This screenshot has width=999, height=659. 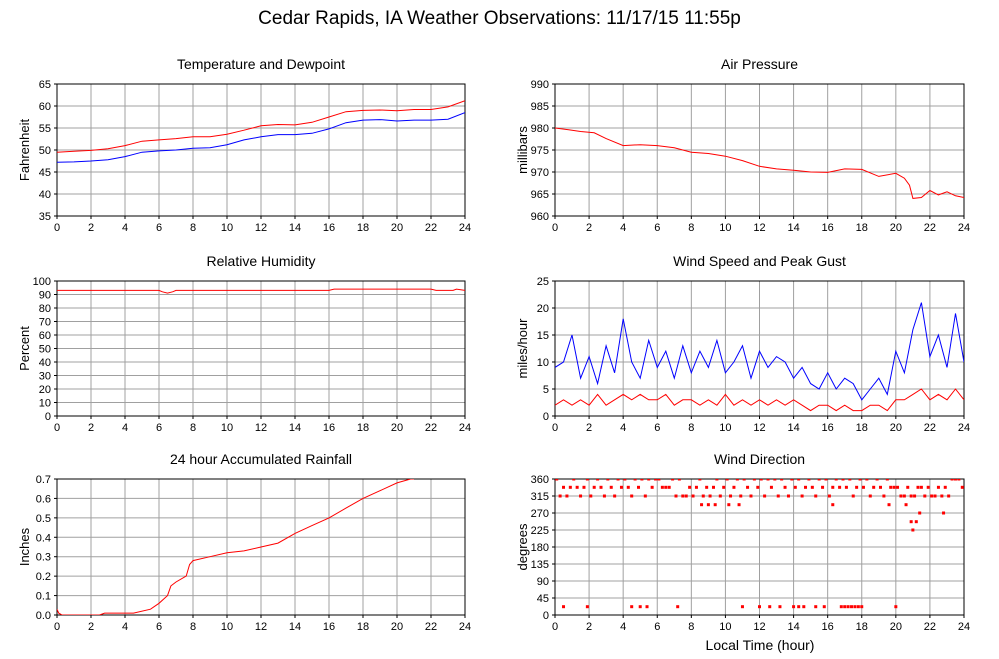 I want to click on y-tick-label: 50, so click(x=45, y=350).